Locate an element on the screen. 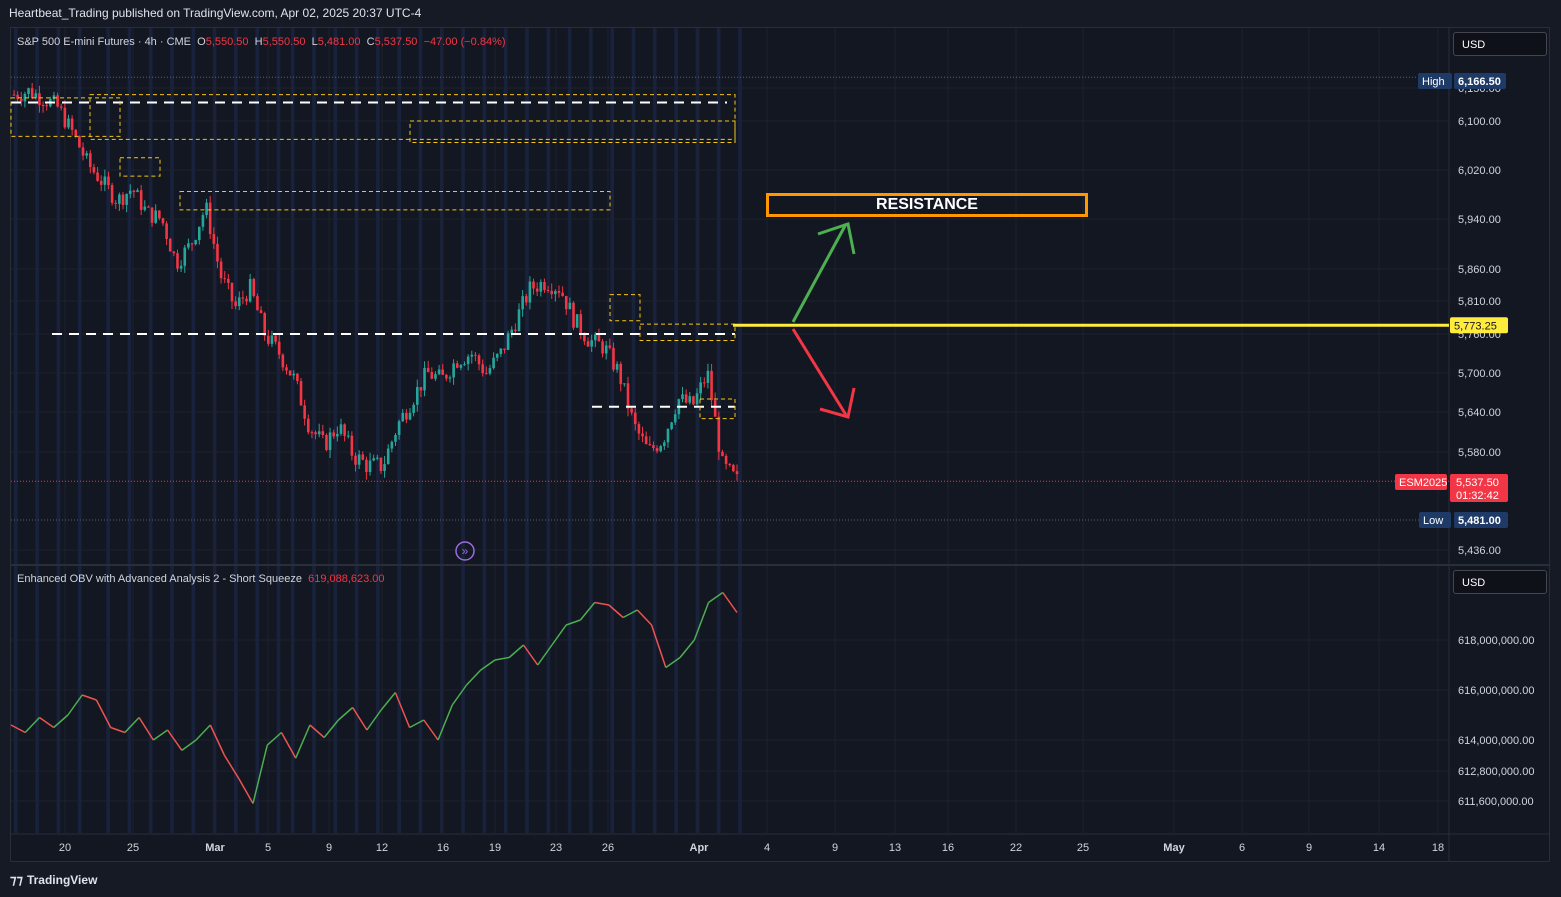 The image size is (1561, 897). resistance-box: RESISTANCE is located at coordinates (927, 205).